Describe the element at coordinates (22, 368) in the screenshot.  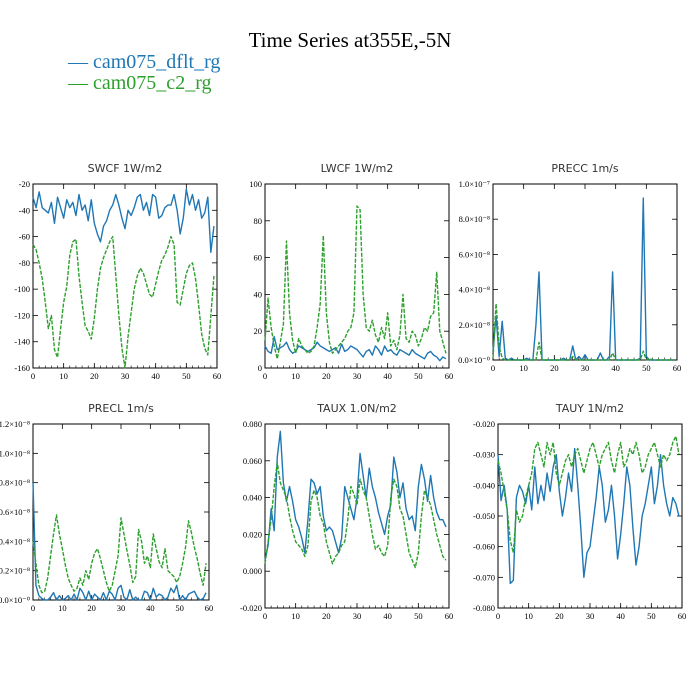
I see `y-tick-label: -160` at that location.